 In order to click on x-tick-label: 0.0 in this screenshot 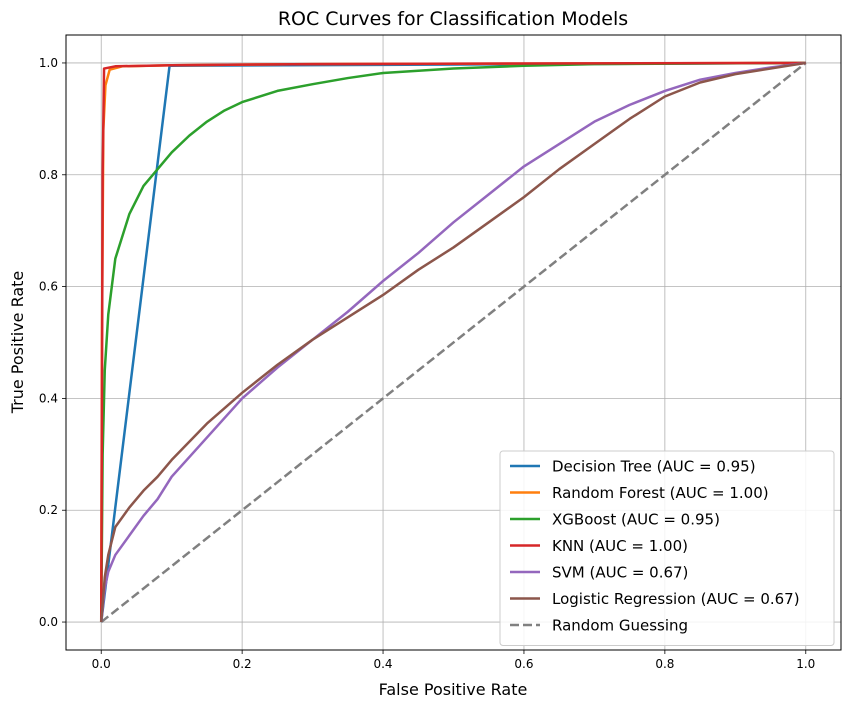, I will do `click(101, 664)`.